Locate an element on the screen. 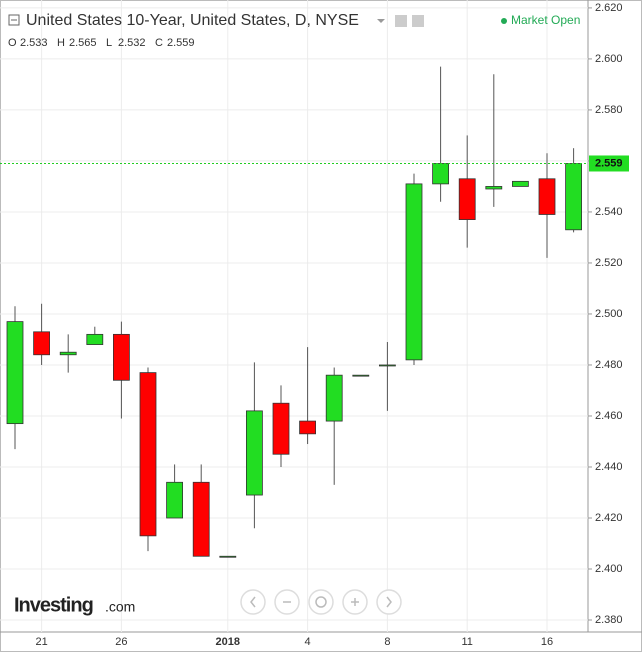  ohlc-key: L is located at coordinates (109, 43).